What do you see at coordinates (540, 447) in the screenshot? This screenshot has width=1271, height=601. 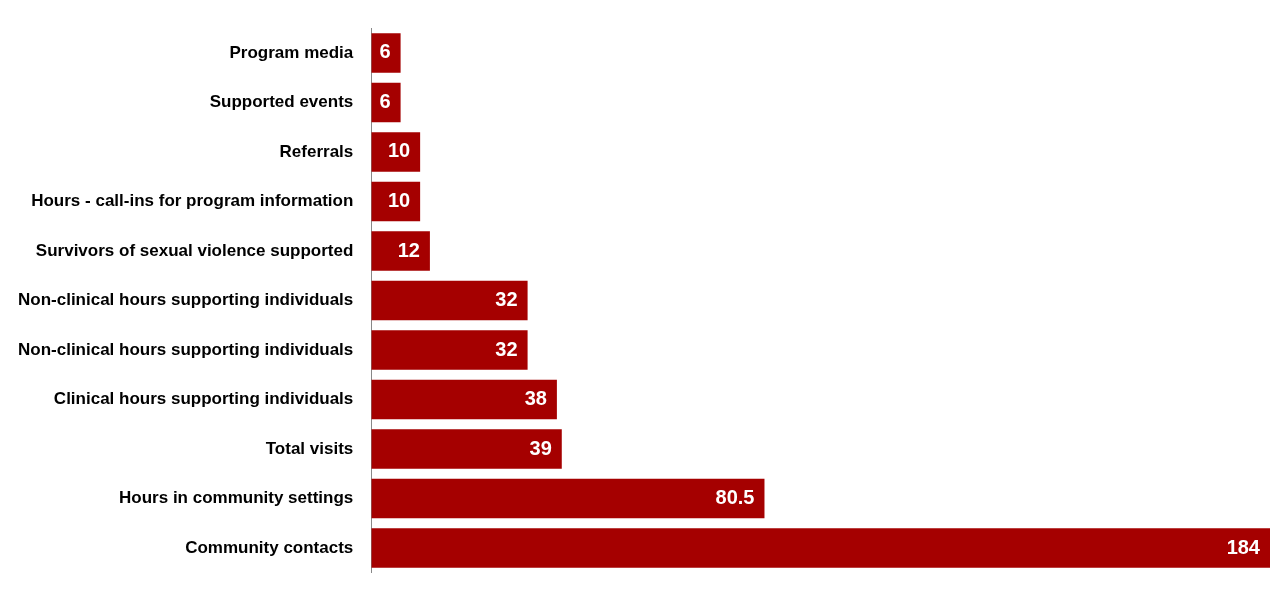 I see `data-label: 39` at bounding box center [540, 447].